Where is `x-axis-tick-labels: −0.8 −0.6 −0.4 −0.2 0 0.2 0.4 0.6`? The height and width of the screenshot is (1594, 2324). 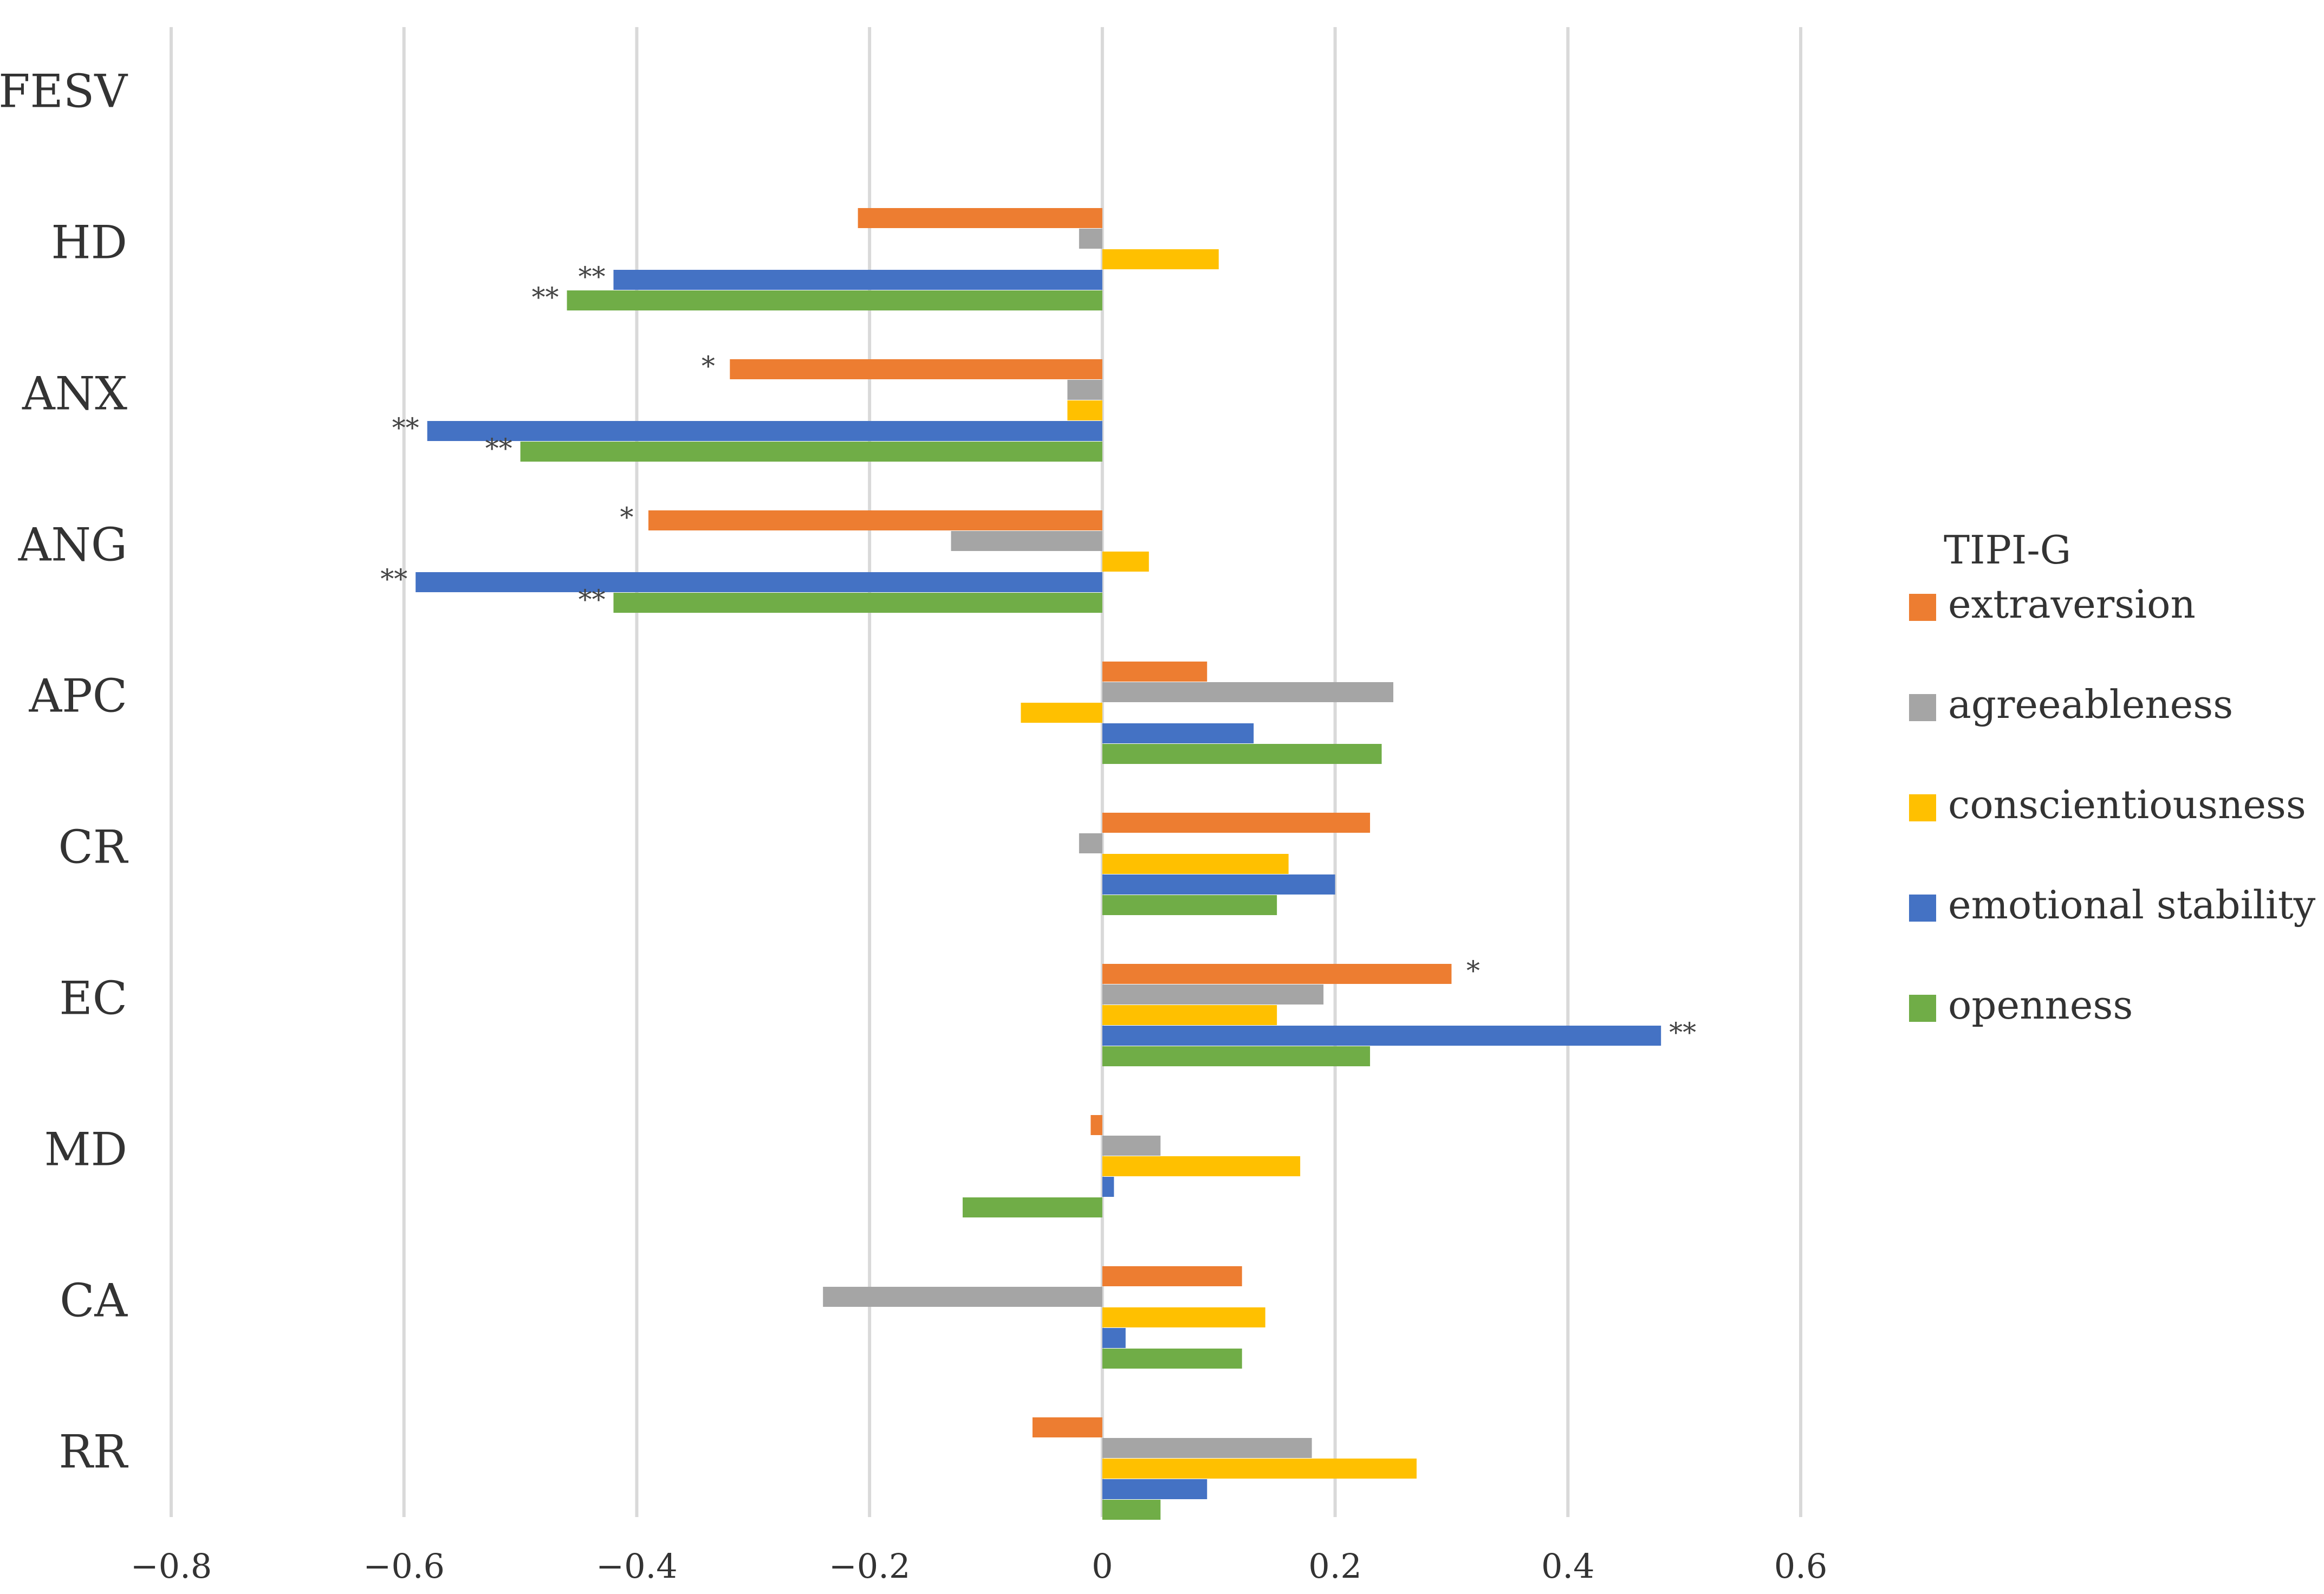
x-axis-tick-labels: −0.8 −0.6 −0.4 −0.2 0 0.2 0.4 0.6 is located at coordinates (979, 1566).